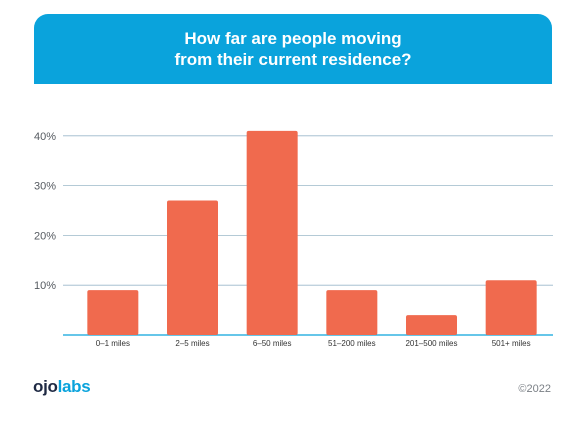  What do you see at coordinates (293, 59) in the screenshot?
I see `chart-title-line2: from their current residence?` at bounding box center [293, 59].